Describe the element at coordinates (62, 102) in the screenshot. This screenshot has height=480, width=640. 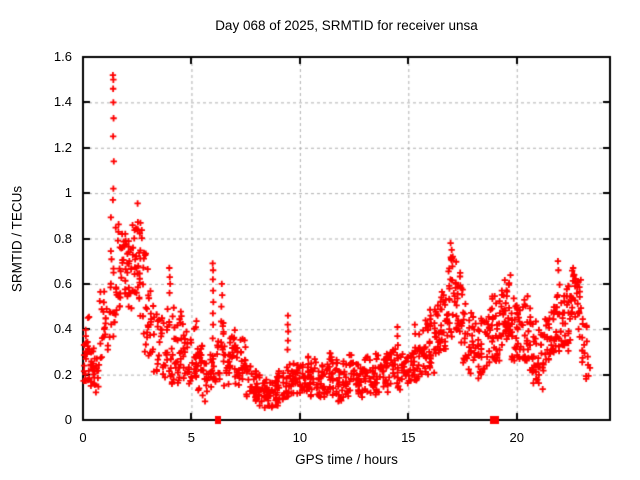
I see `y-tick-label: 1.4` at that location.